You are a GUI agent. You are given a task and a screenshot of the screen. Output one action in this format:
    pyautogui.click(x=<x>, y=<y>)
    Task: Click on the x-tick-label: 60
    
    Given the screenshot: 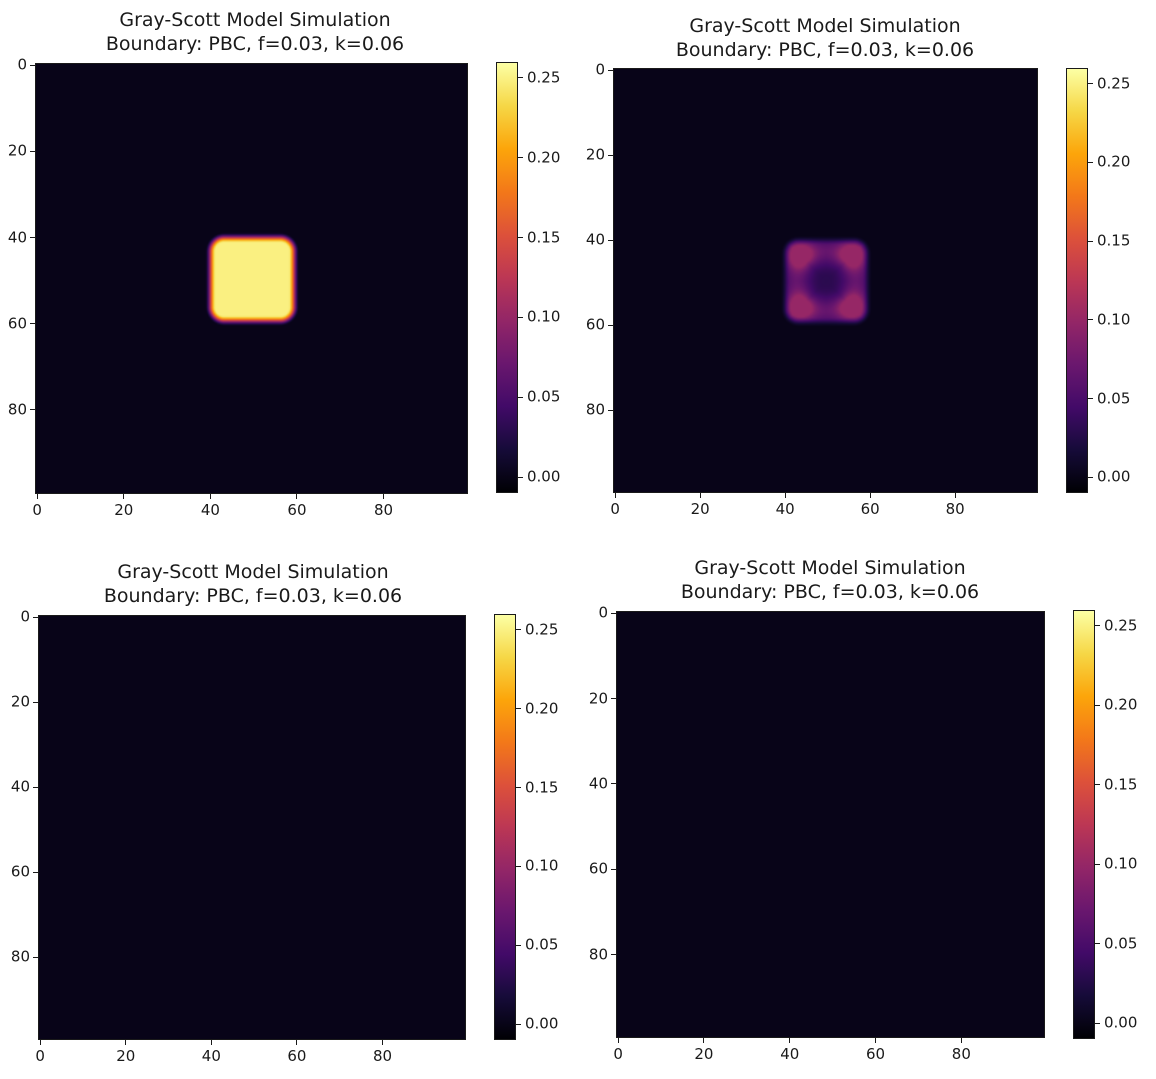 What is the action you would take?
    pyautogui.click(x=870, y=509)
    